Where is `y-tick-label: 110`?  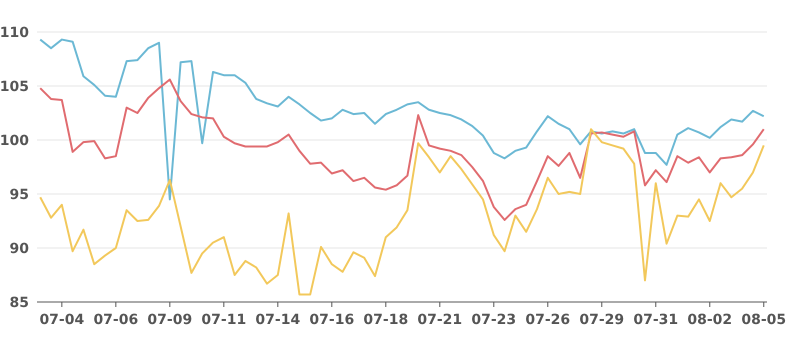 y-tick-label: 110 is located at coordinates (15, 32).